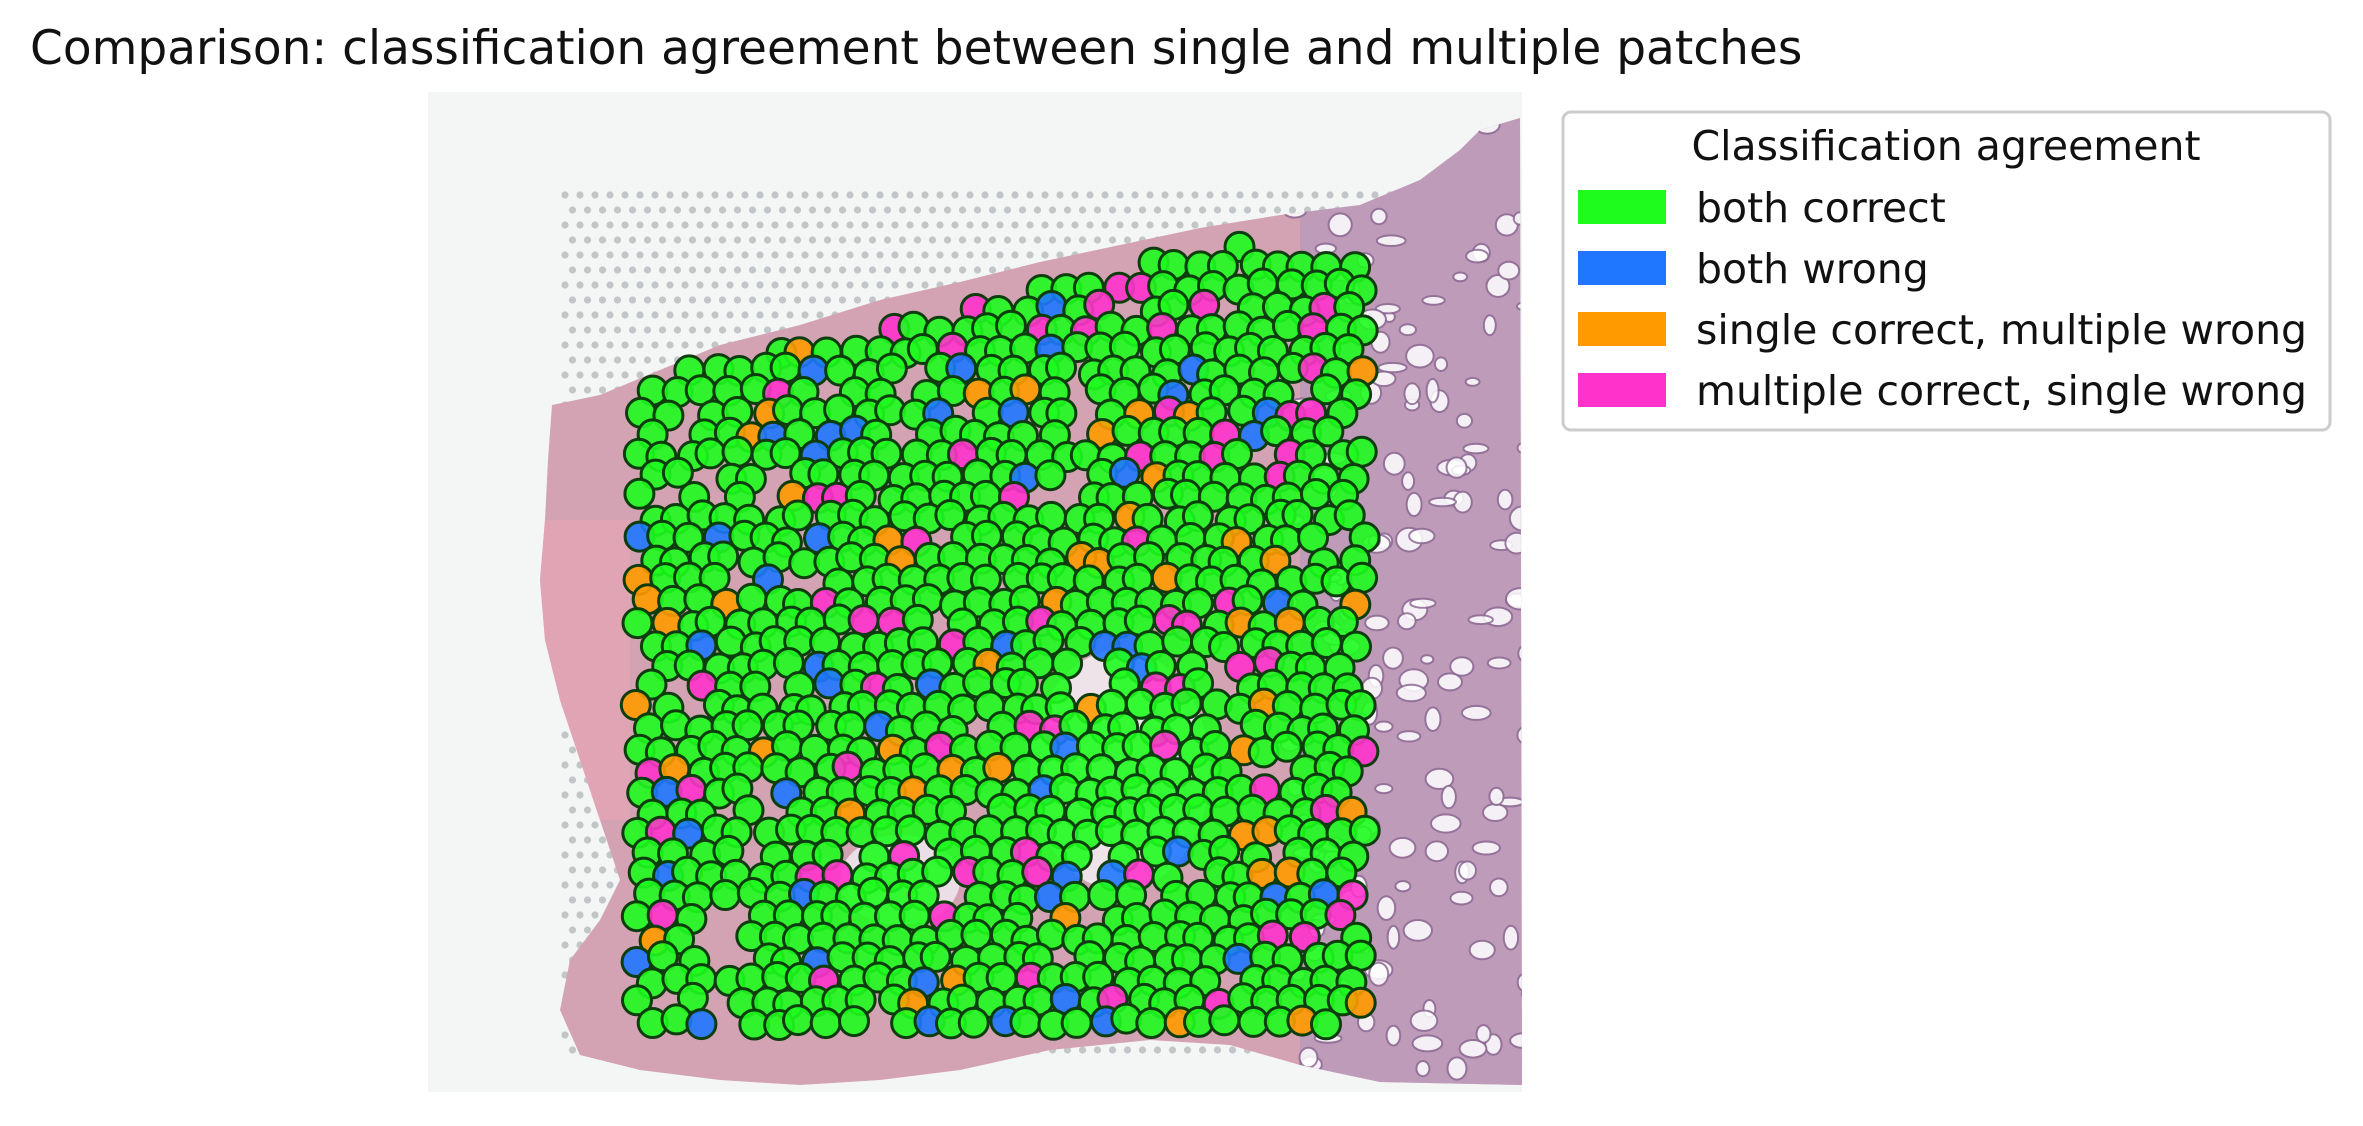 The height and width of the screenshot is (1126, 2363). I want to click on legend-label-both-correct: both correct, so click(1821, 208).